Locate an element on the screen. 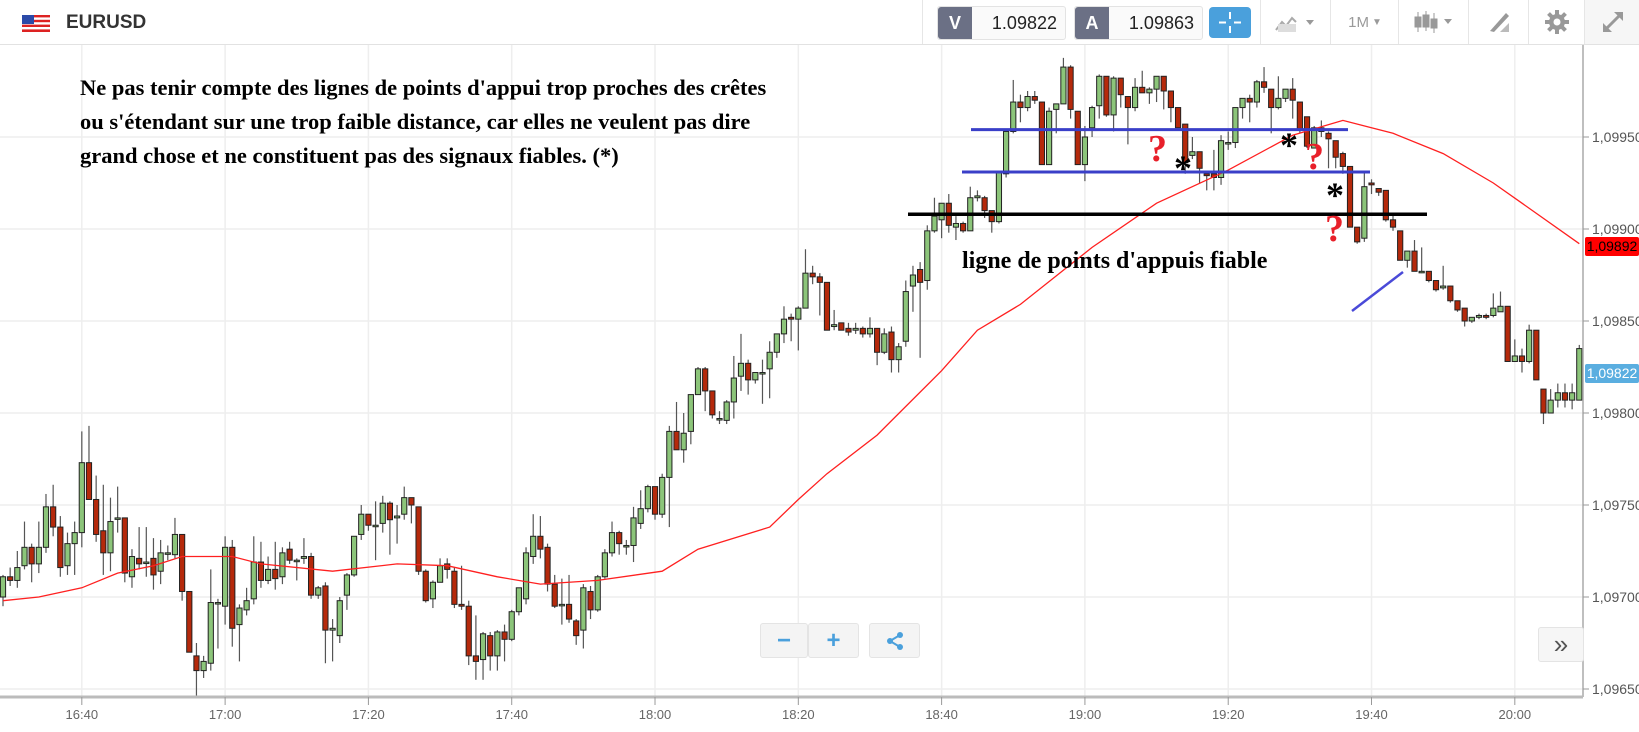 Image resolution: width=1639 pixels, height=732 pixels. question-mark-annotation: ? is located at coordinates (1314, 157).